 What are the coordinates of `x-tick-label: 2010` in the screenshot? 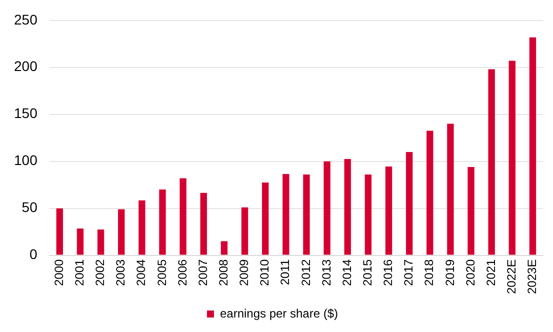 It's located at (265, 272).